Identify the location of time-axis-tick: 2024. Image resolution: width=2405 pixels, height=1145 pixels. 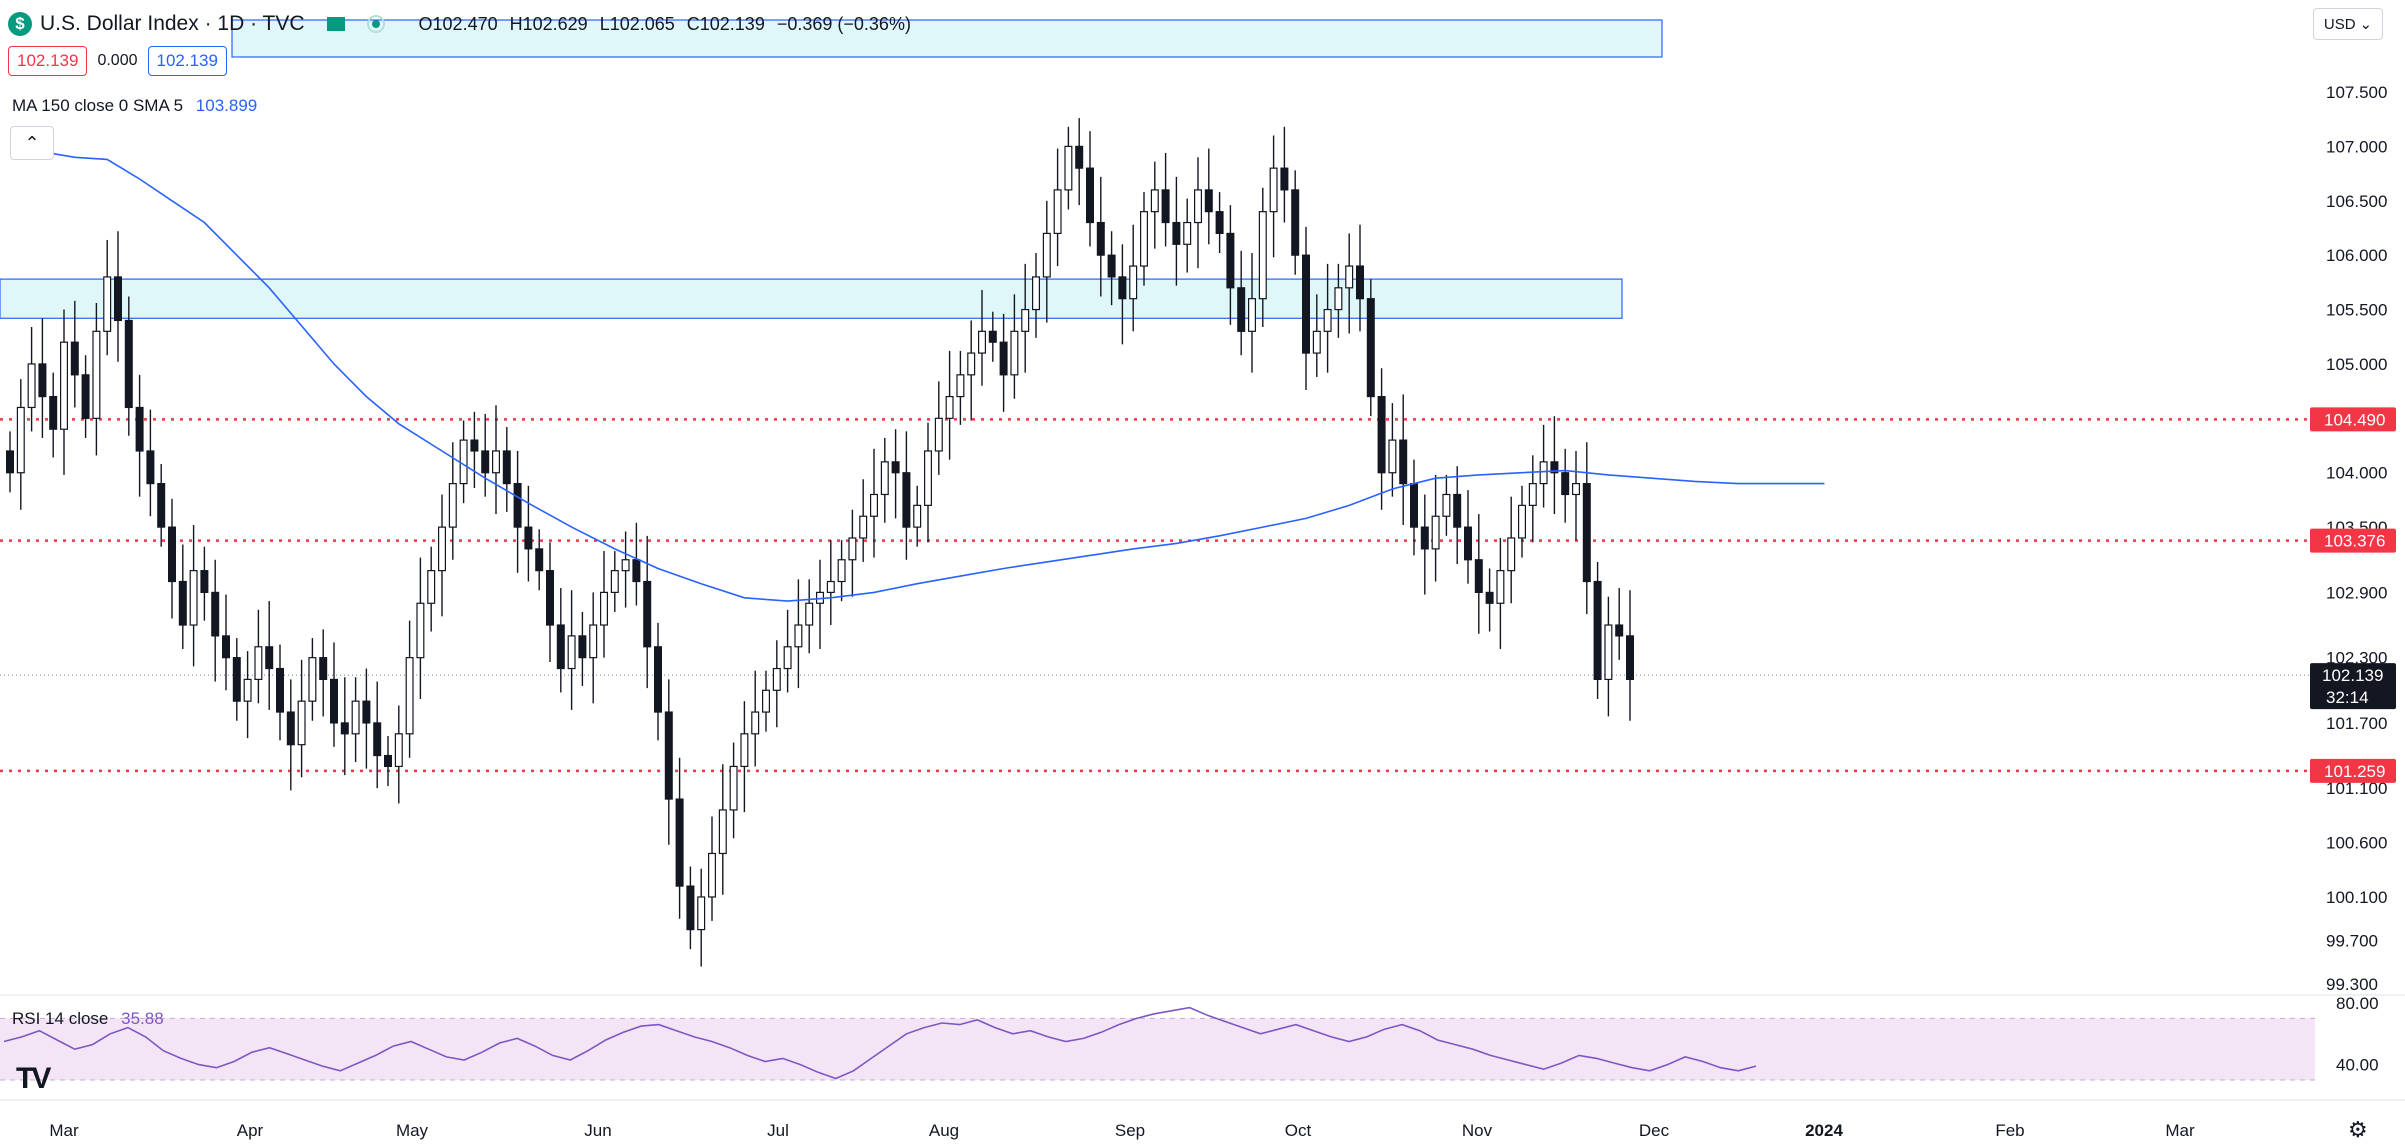
(1824, 1130).